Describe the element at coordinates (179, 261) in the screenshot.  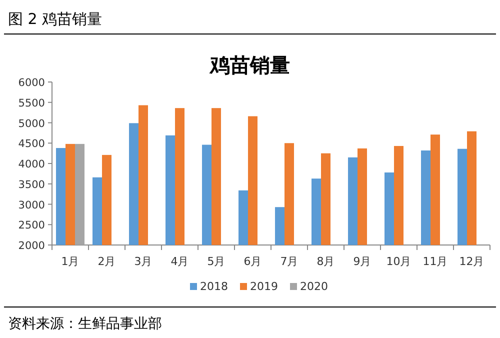
I see `x-tick-label: 4月` at that location.